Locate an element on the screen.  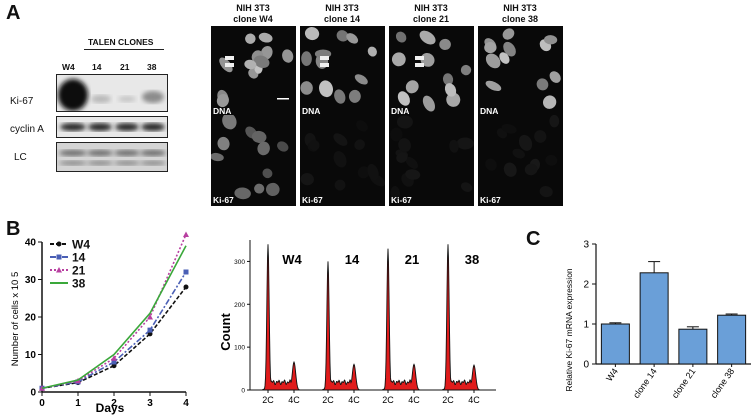
growth-x-tick-label: 2 is located at coordinates (114, 403).